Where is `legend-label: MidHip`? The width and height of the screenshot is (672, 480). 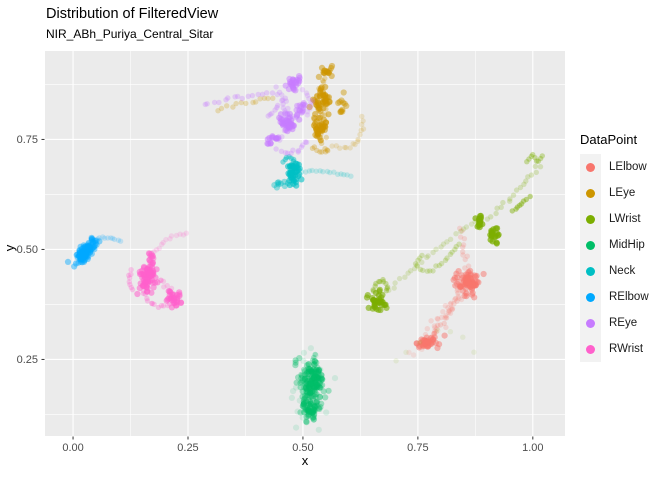 legend-label: MidHip is located at coordinates (627, 245).